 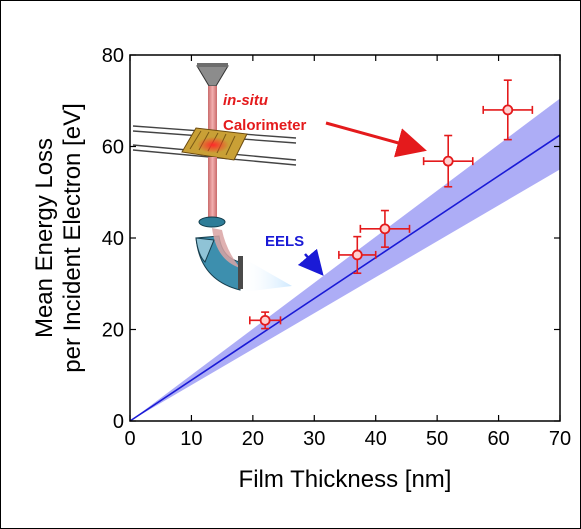 What do you see at coordinates (314, 439) in the screenshot?
I see `x-tick-label: 30` at bounding box center [314, 439].